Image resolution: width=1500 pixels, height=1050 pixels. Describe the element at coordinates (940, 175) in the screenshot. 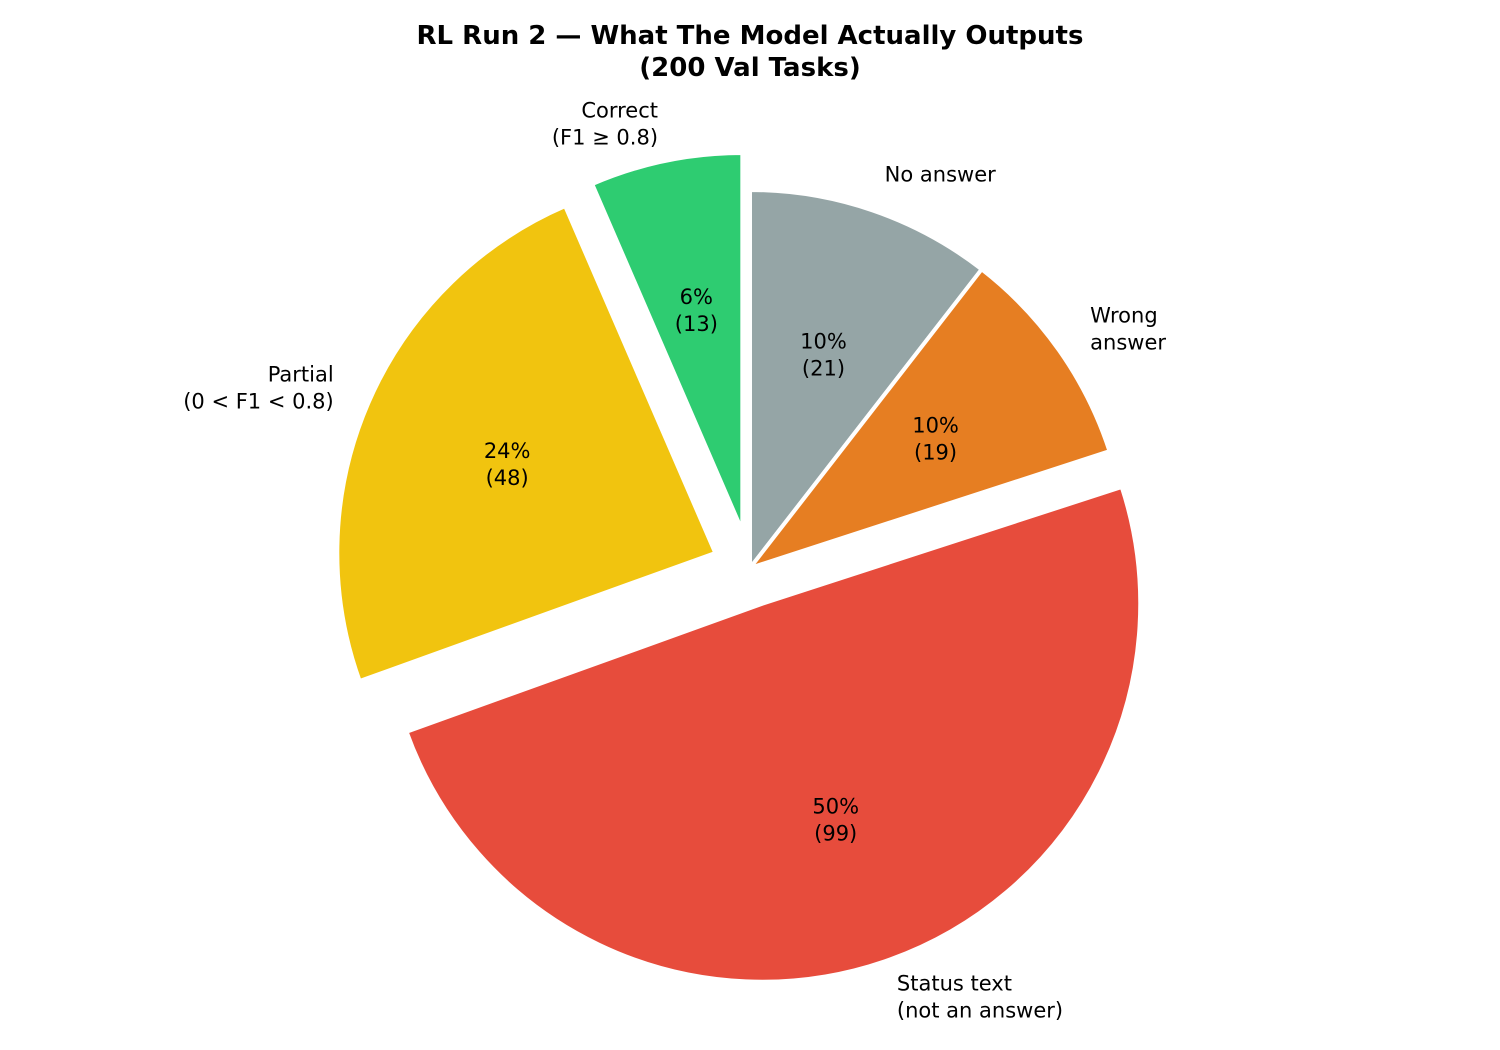

I see `slice-category-label: No answer` at that location.